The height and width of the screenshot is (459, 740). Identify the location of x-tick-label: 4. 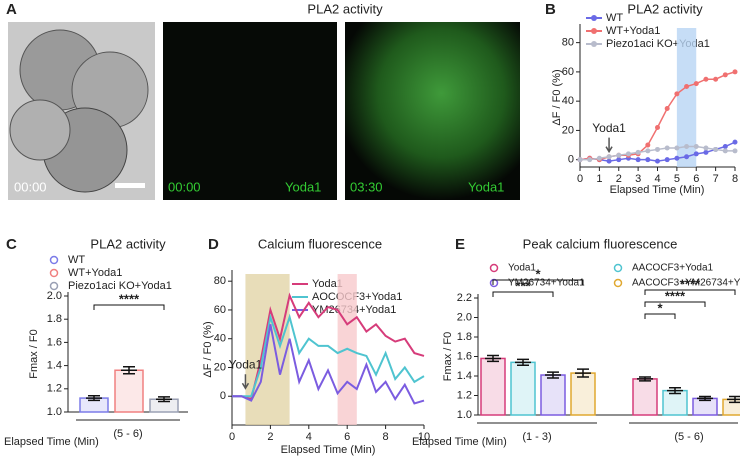
(657, 179).